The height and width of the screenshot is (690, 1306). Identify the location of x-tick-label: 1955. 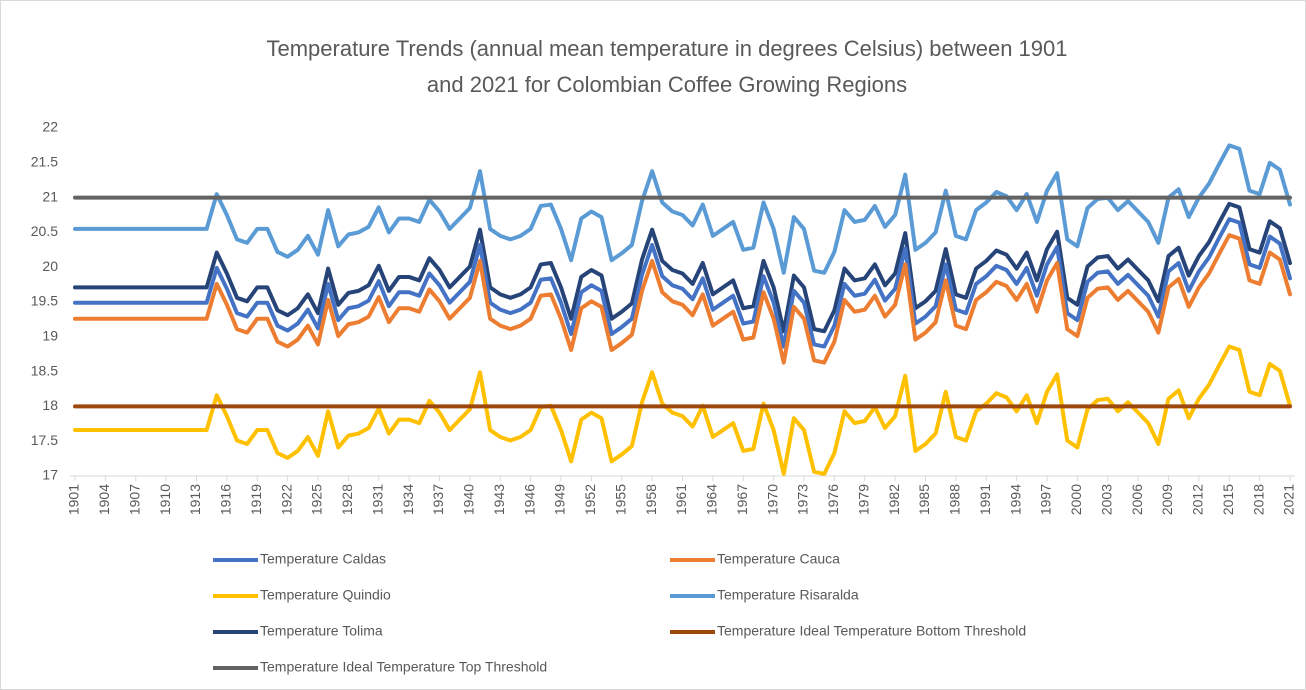
(620, 499).